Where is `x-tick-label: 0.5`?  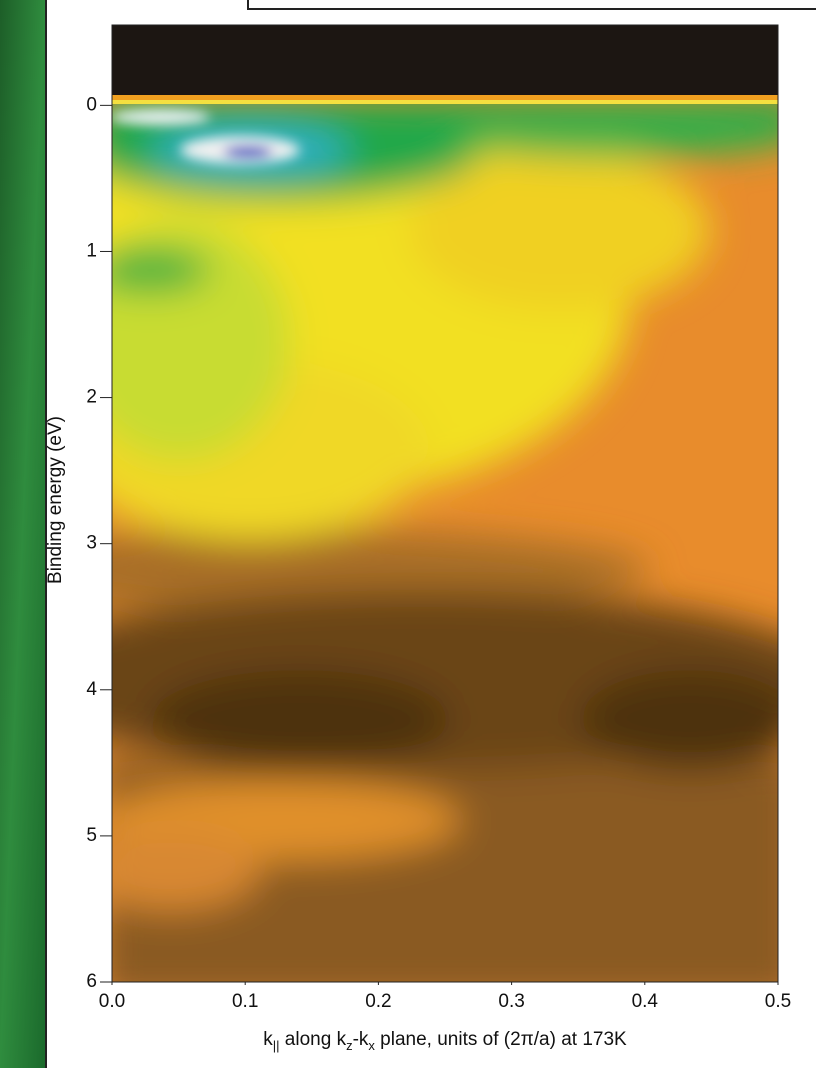 x-tick-label: 0.5 is located at coordinates (778, 1001).